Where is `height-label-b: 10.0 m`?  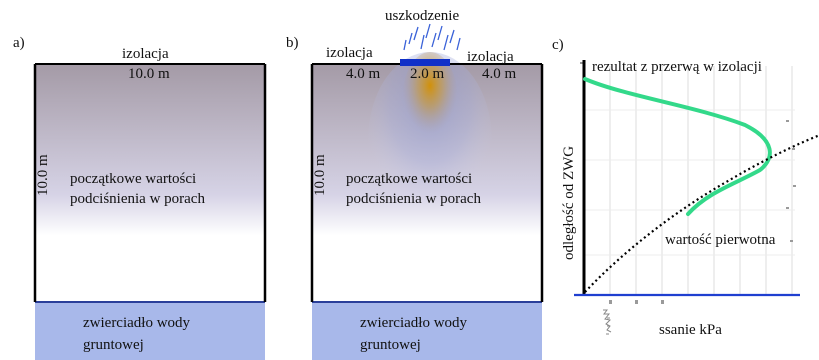 height-label-b: 10.0 m is located at coordinates (320, 175).